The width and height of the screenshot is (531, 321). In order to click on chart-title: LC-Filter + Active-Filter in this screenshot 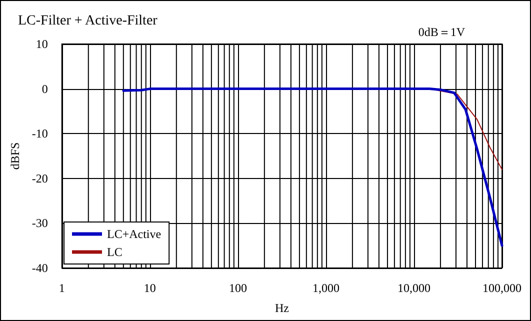, I will do `click(88, 21)`.